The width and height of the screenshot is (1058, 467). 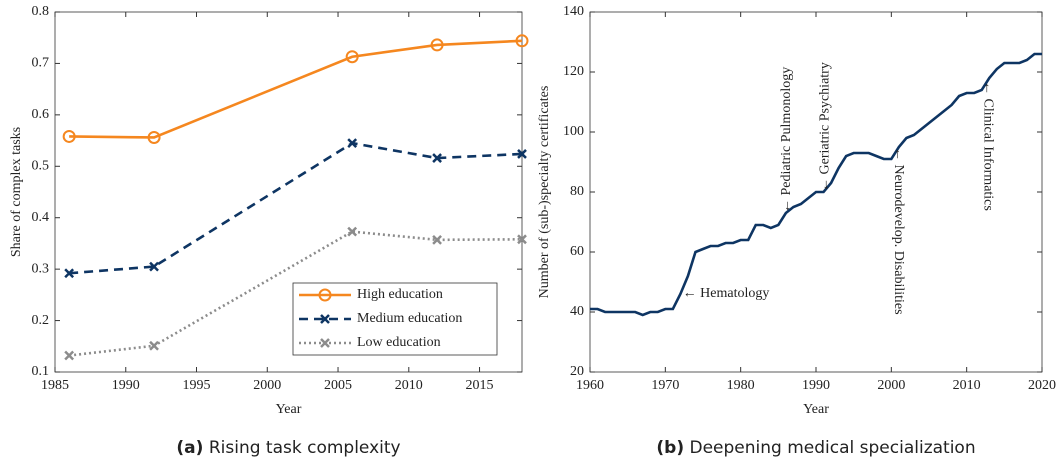 I want to click on x-tick-label: 1980, so click(x=741, y=385).